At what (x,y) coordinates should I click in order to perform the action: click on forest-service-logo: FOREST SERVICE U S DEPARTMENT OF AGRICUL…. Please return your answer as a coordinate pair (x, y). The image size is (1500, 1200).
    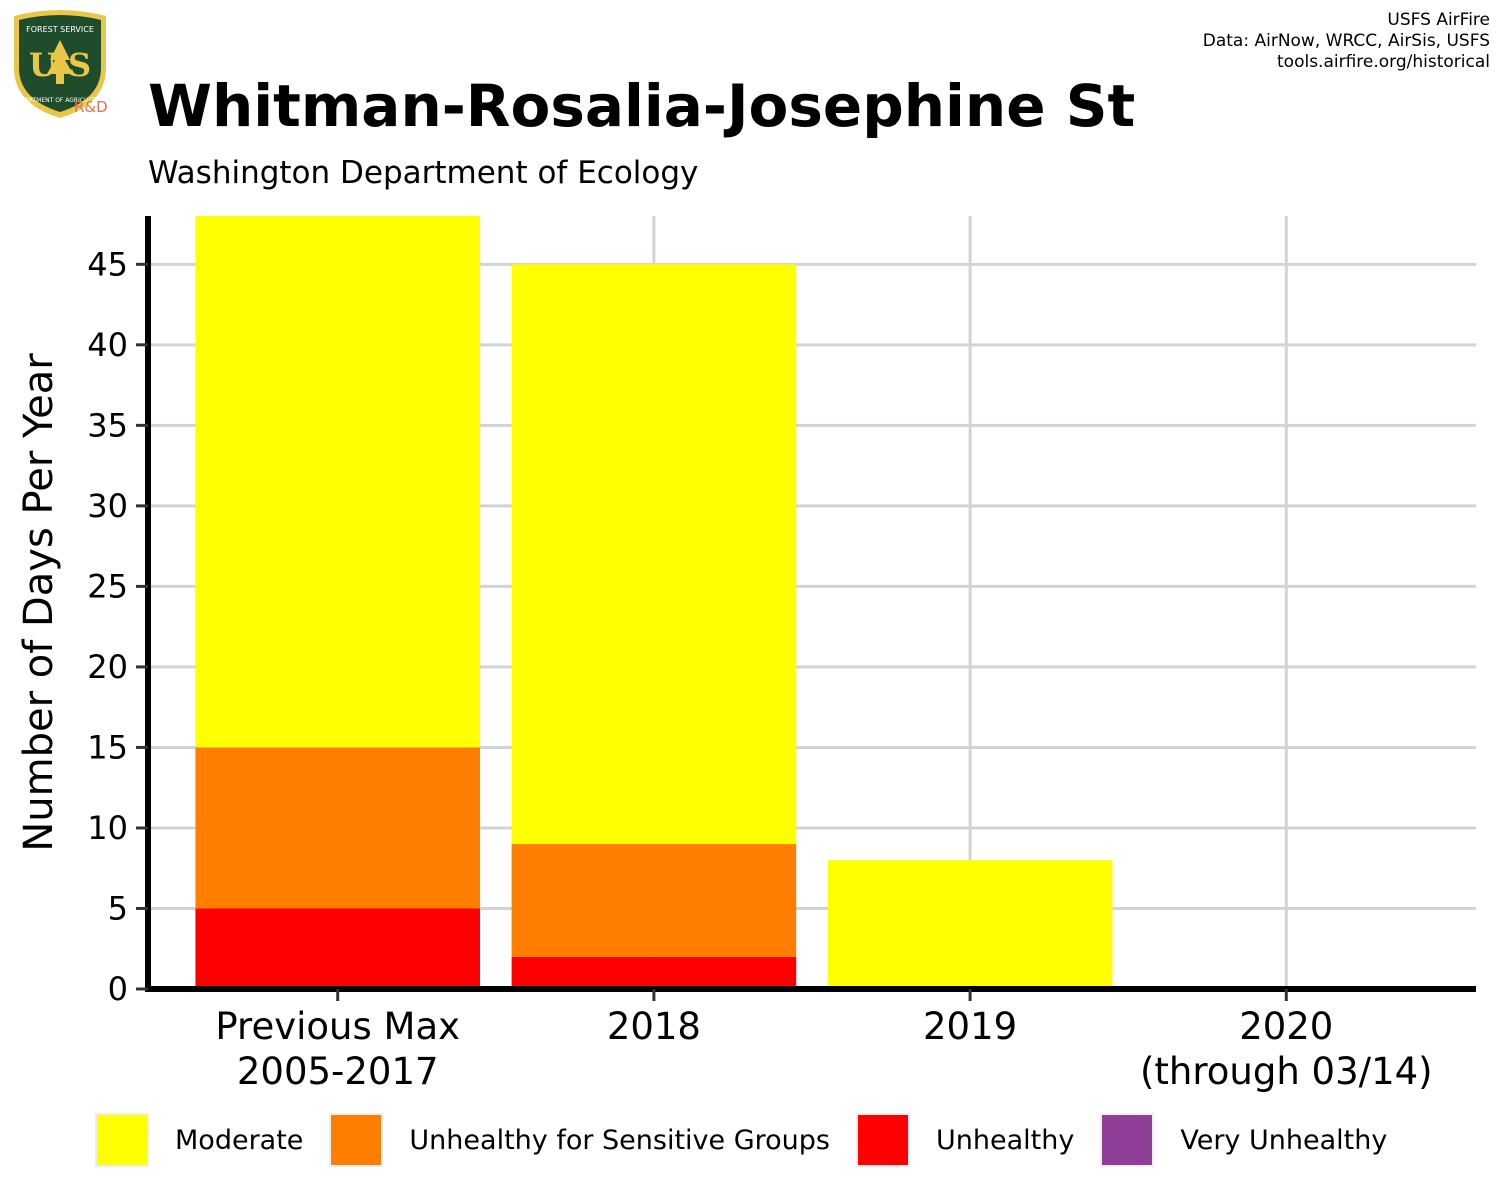
    Looking at the image, I should click on (60, 64).